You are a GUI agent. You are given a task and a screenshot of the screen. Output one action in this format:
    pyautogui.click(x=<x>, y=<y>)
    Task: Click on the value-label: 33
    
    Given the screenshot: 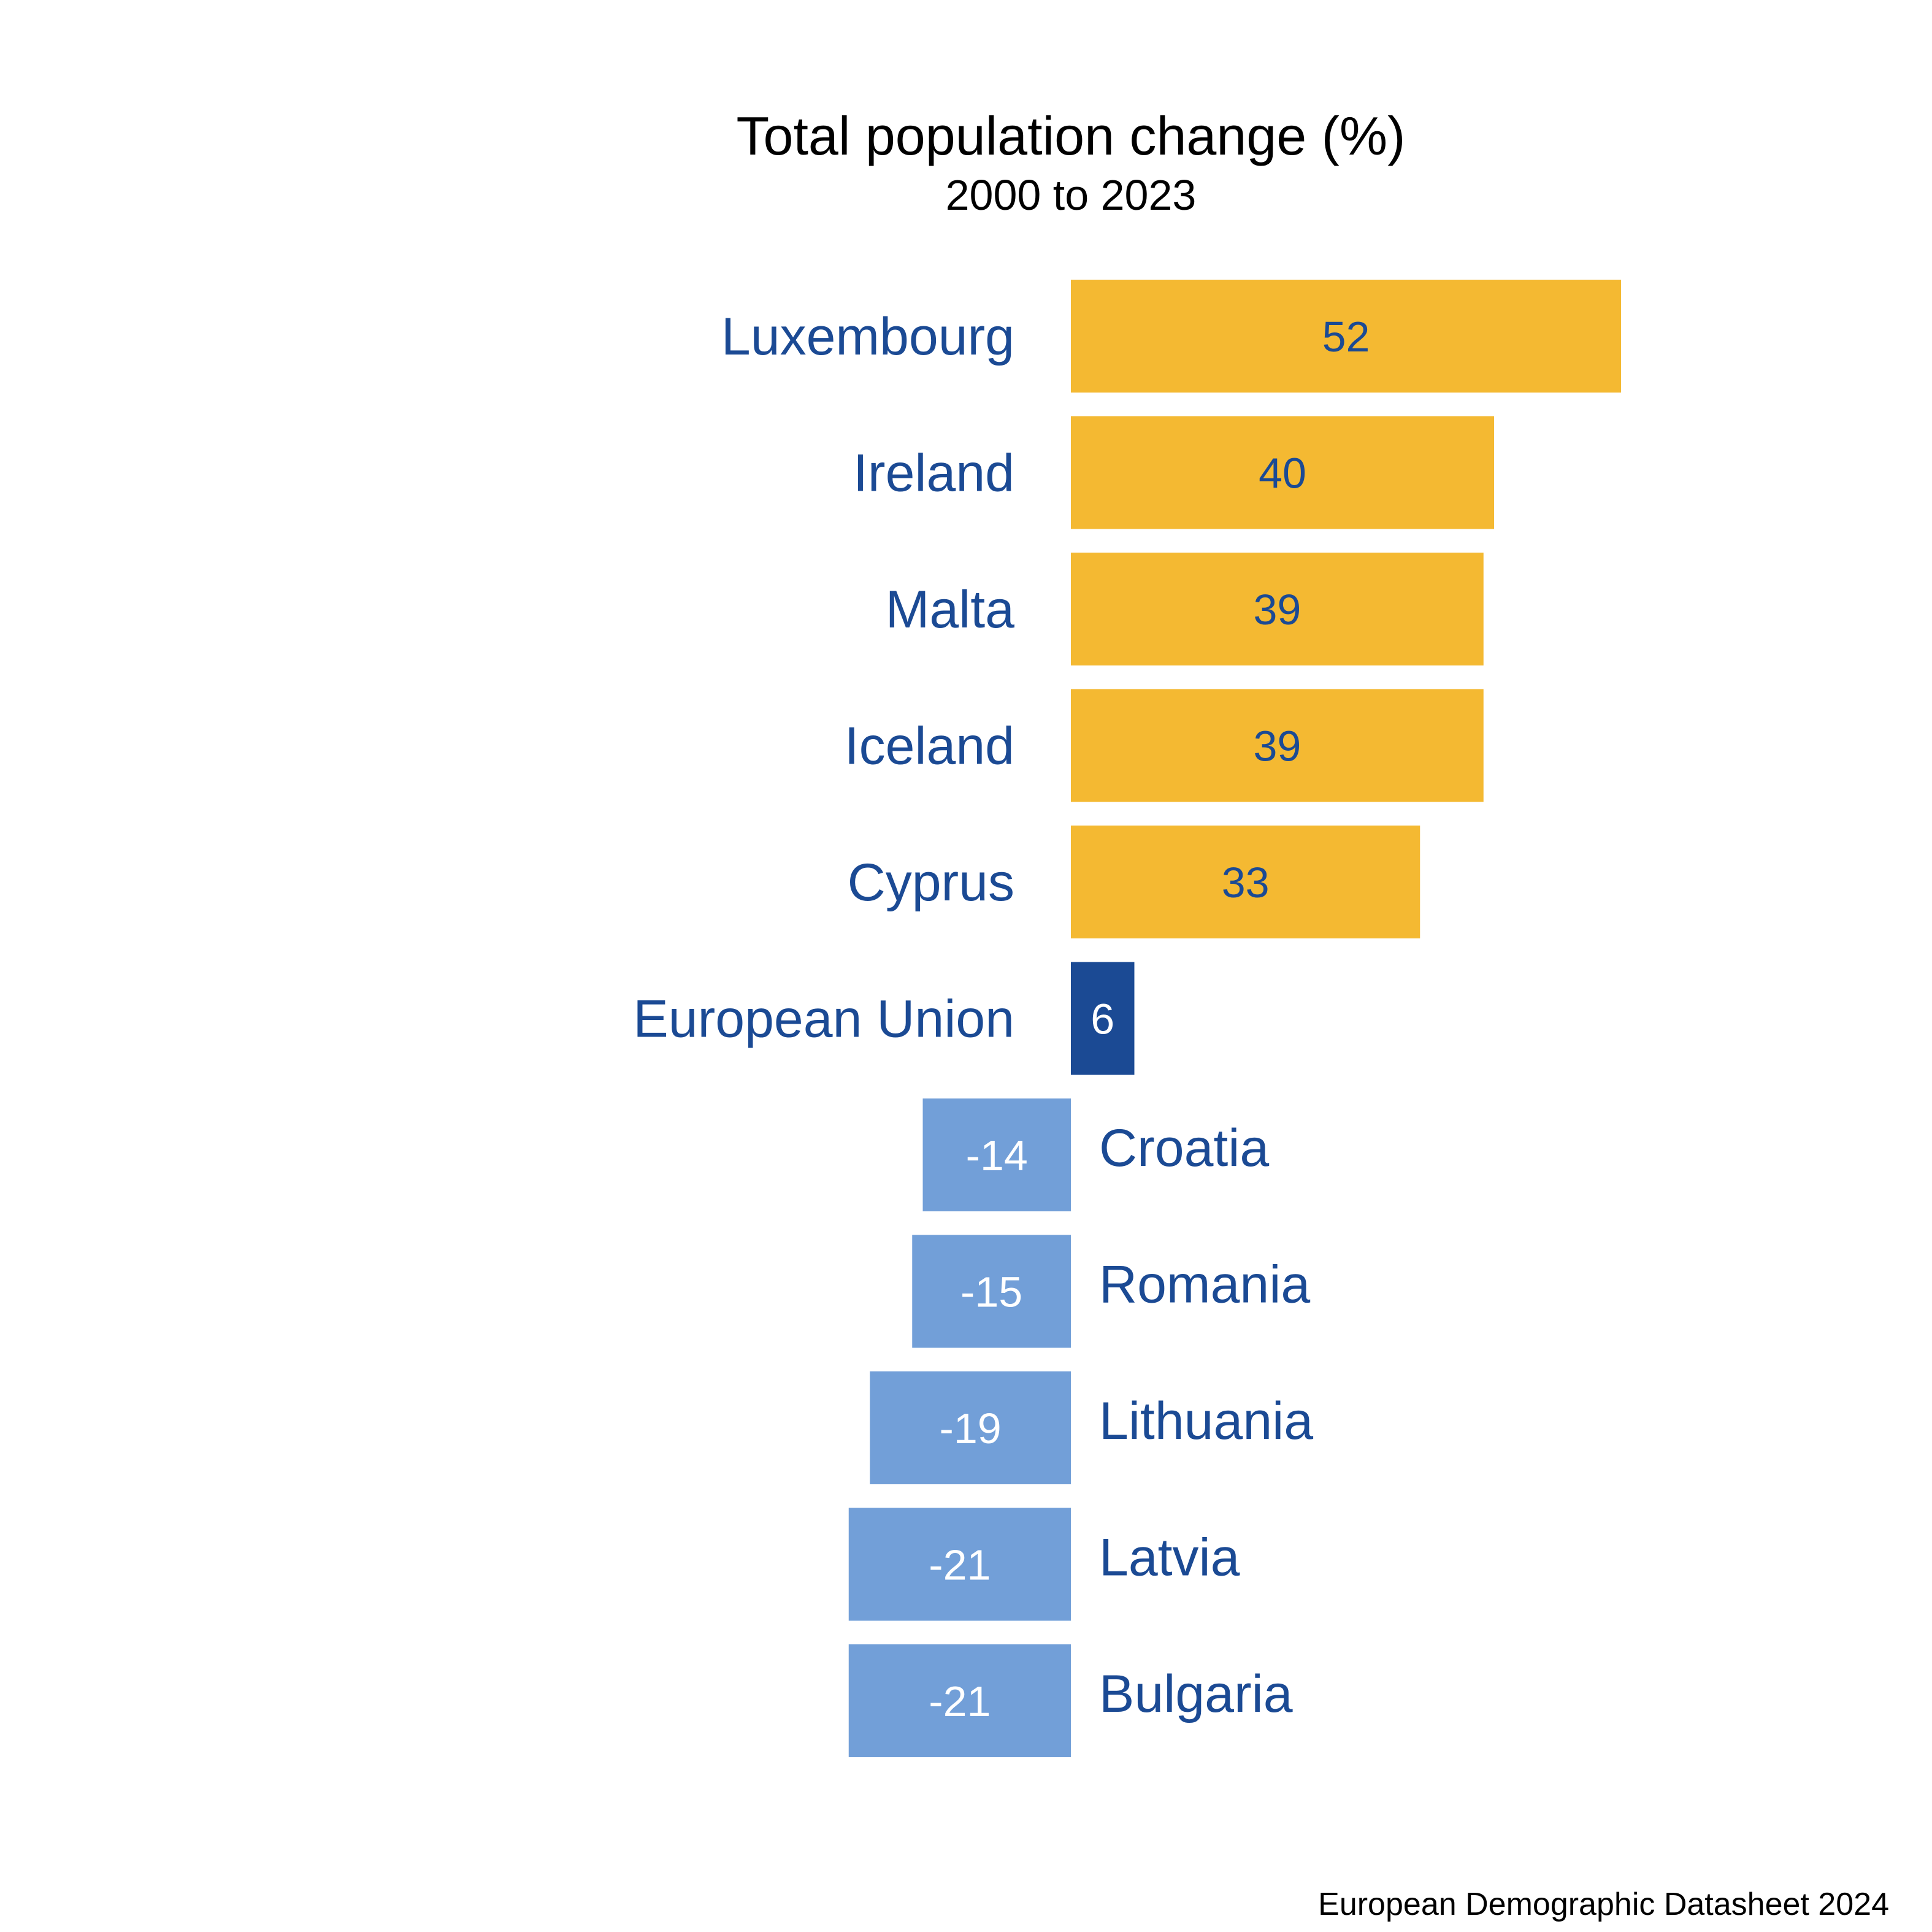 What is the action you would take?
    pyautogui.click(x=1246, y=883)
    